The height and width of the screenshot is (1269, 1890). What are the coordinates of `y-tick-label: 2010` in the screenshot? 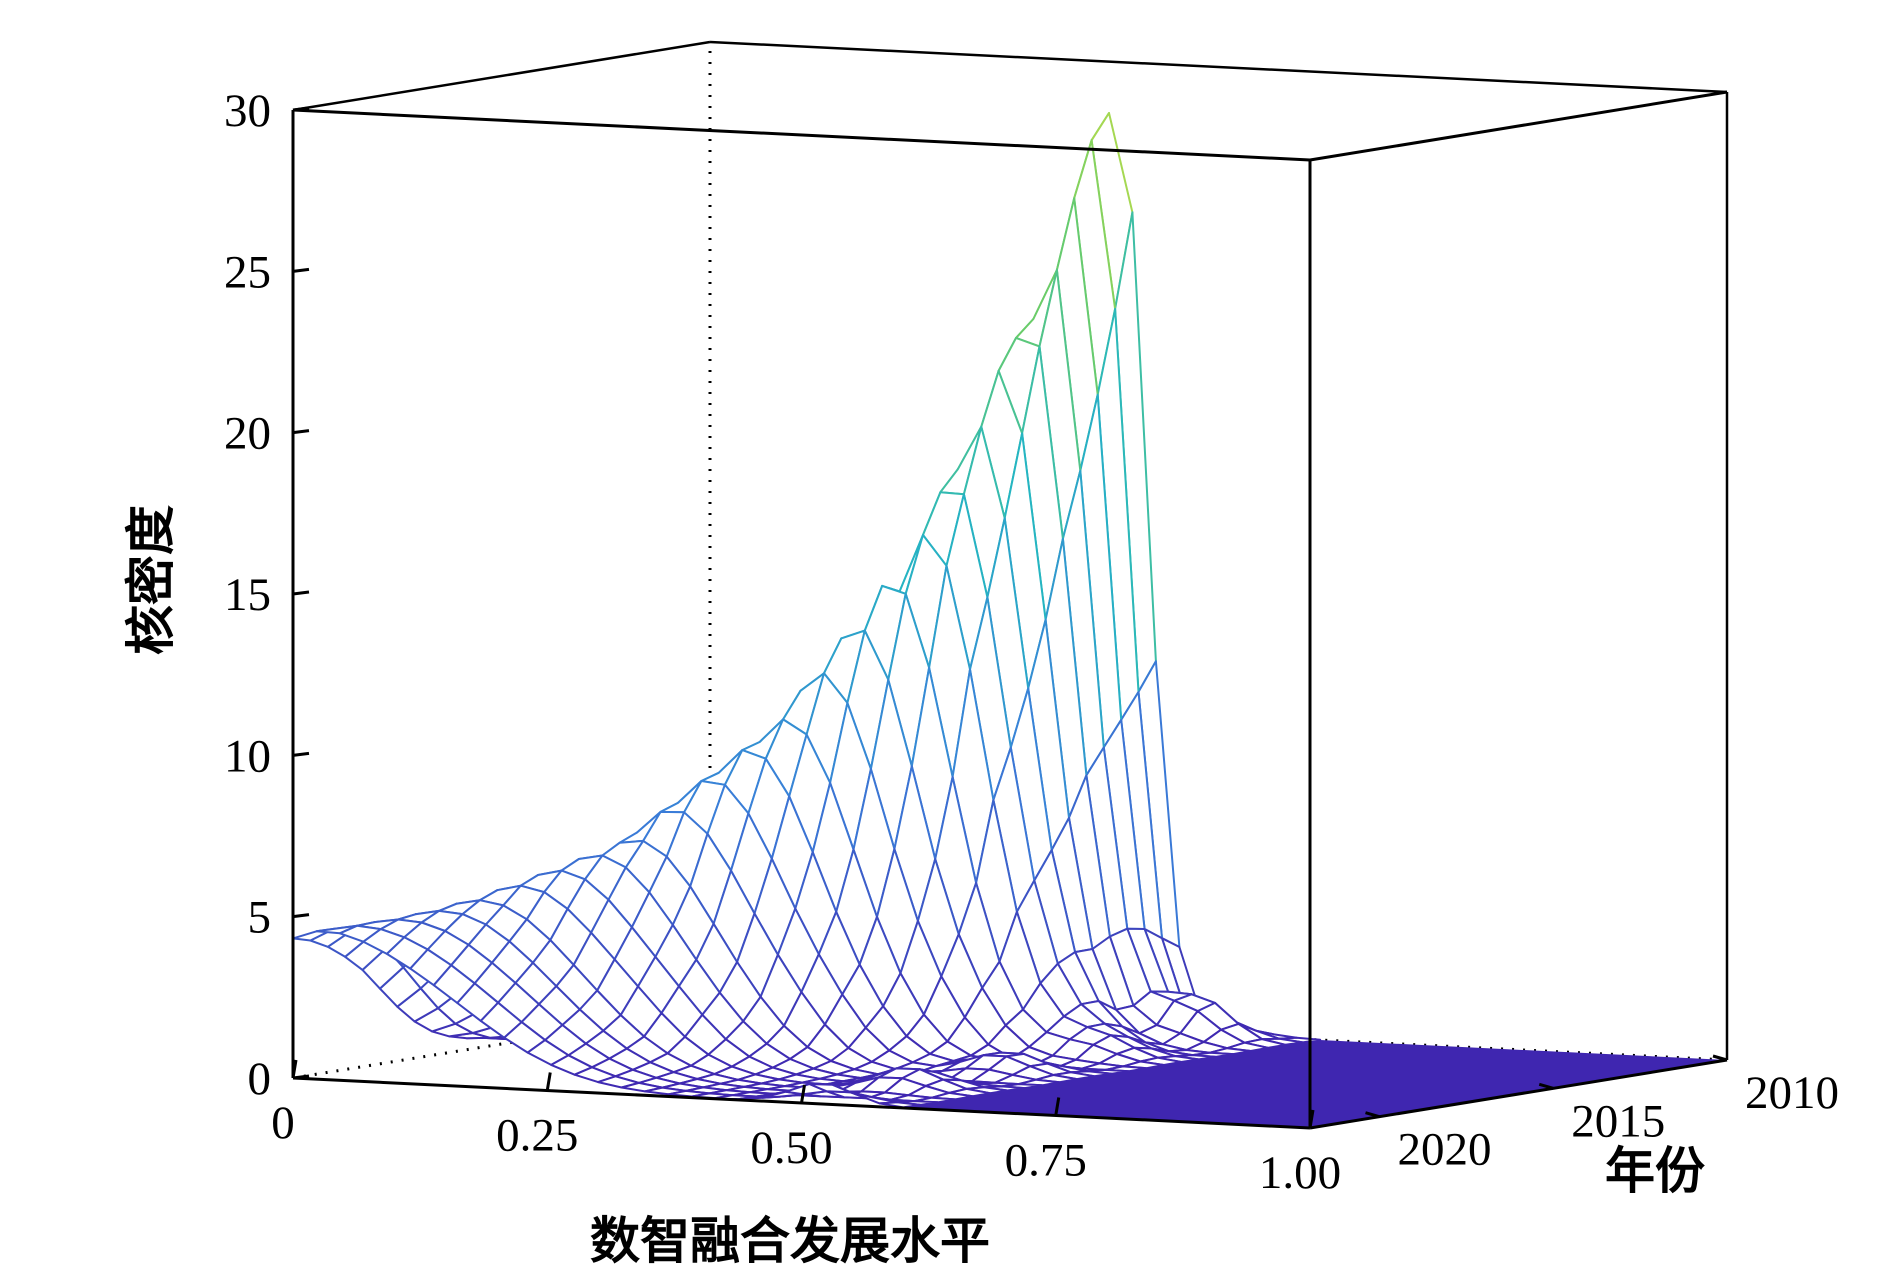 It's located at (1792, 1093).